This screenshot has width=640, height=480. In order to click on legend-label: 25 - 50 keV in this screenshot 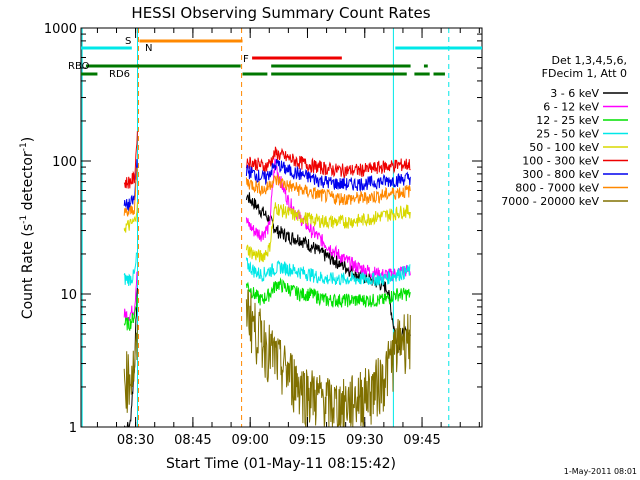, I will do `click(567, 134)`.